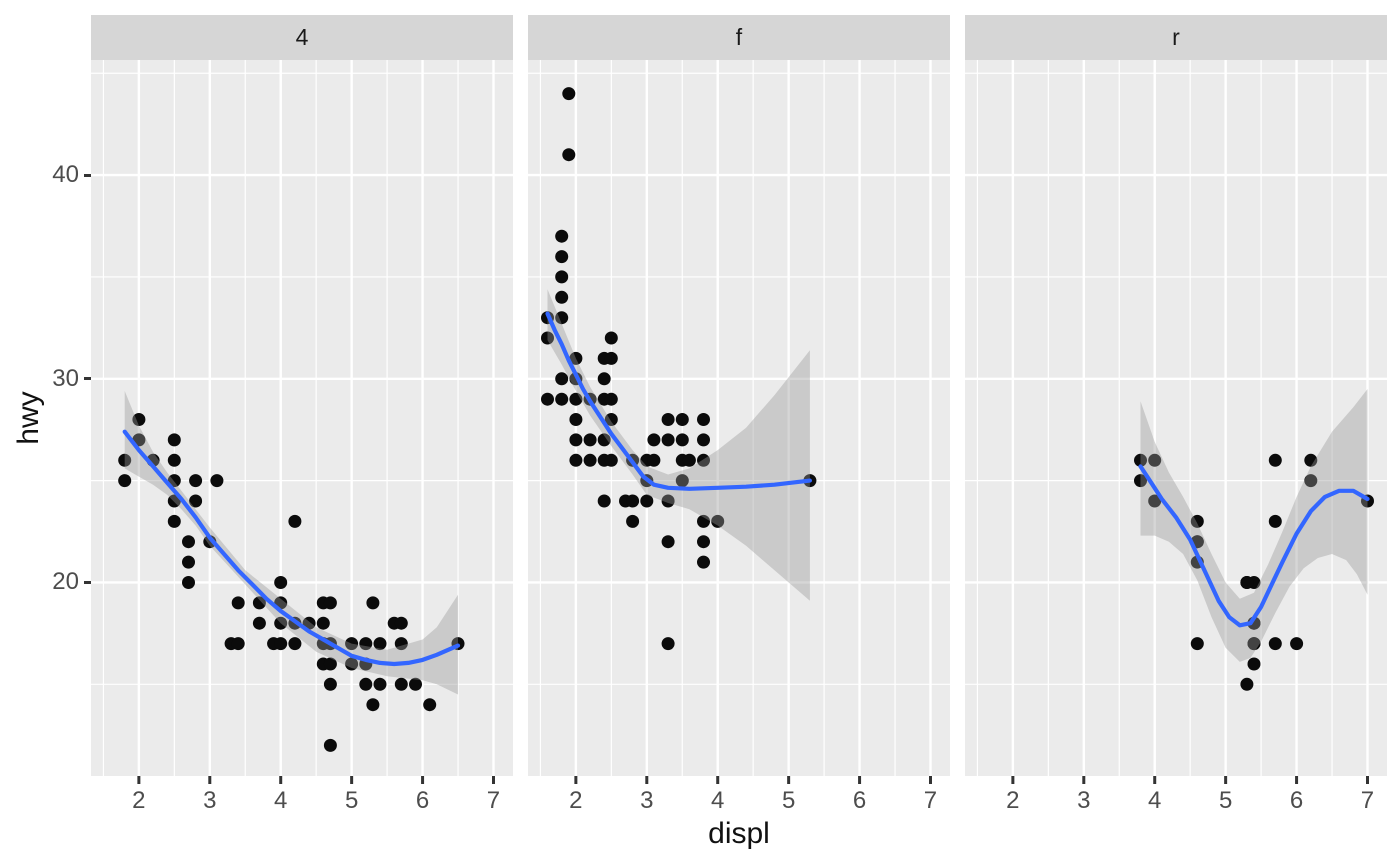 The image size is (1400, 866). Describe the element at coordinates (65, 378) in the screenshot. I see `y-tick-label: 30` at that location.